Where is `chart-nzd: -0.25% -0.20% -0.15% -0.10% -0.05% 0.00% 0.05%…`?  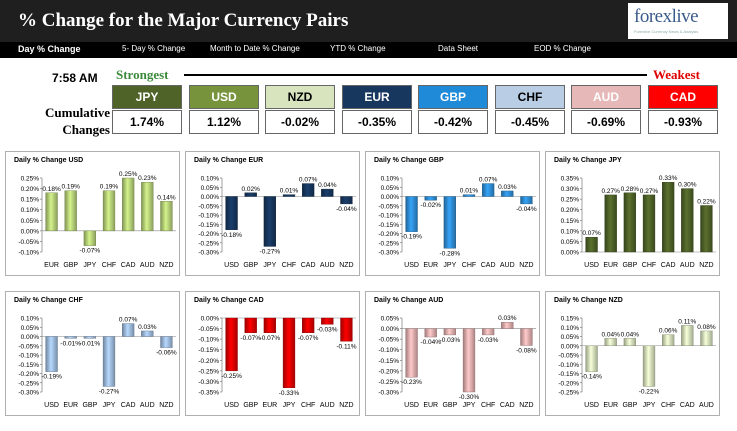
chart-nzd: -0.25% -0.20% -0.15% -0.10% -0.05% 0.00% 0.05%… is located at coordinates (637, 362).